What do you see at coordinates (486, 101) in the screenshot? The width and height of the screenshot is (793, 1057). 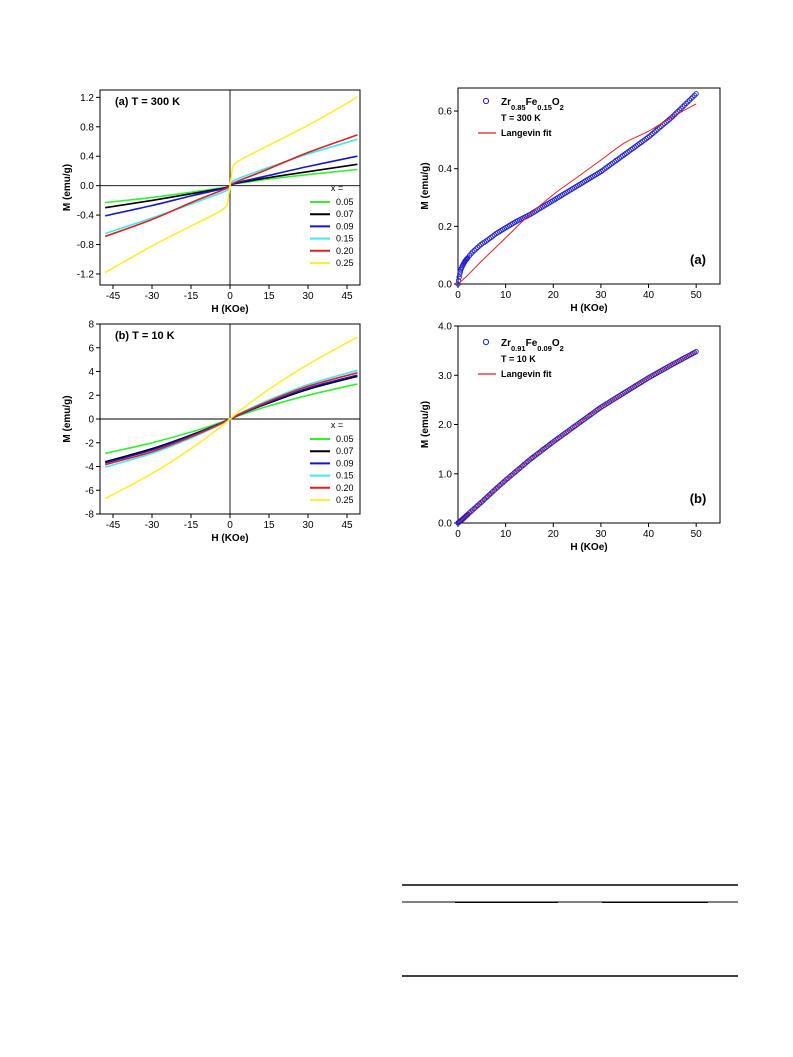 I see `legend-marker-data` at bounding box center [486, 101].